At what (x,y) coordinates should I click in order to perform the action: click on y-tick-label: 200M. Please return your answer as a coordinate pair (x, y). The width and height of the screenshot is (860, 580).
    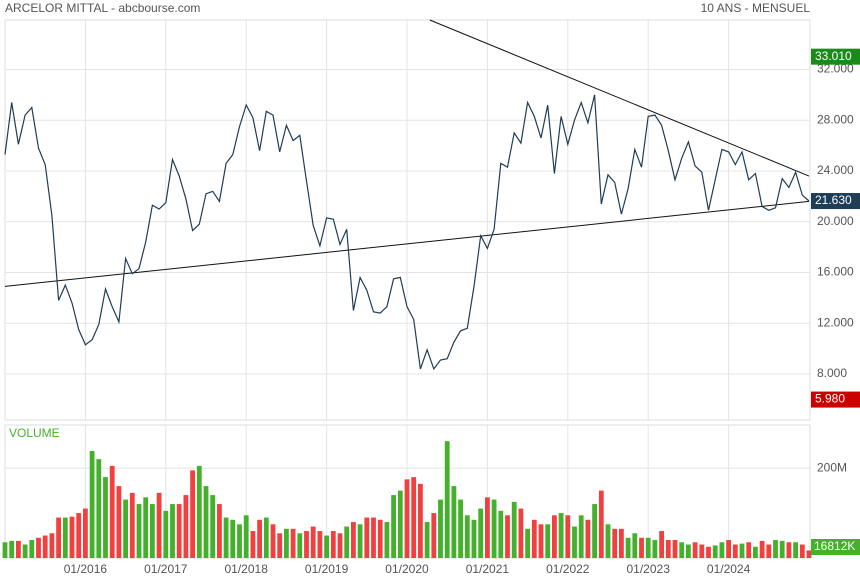
    Looking at the image, I should click on (832, 467).